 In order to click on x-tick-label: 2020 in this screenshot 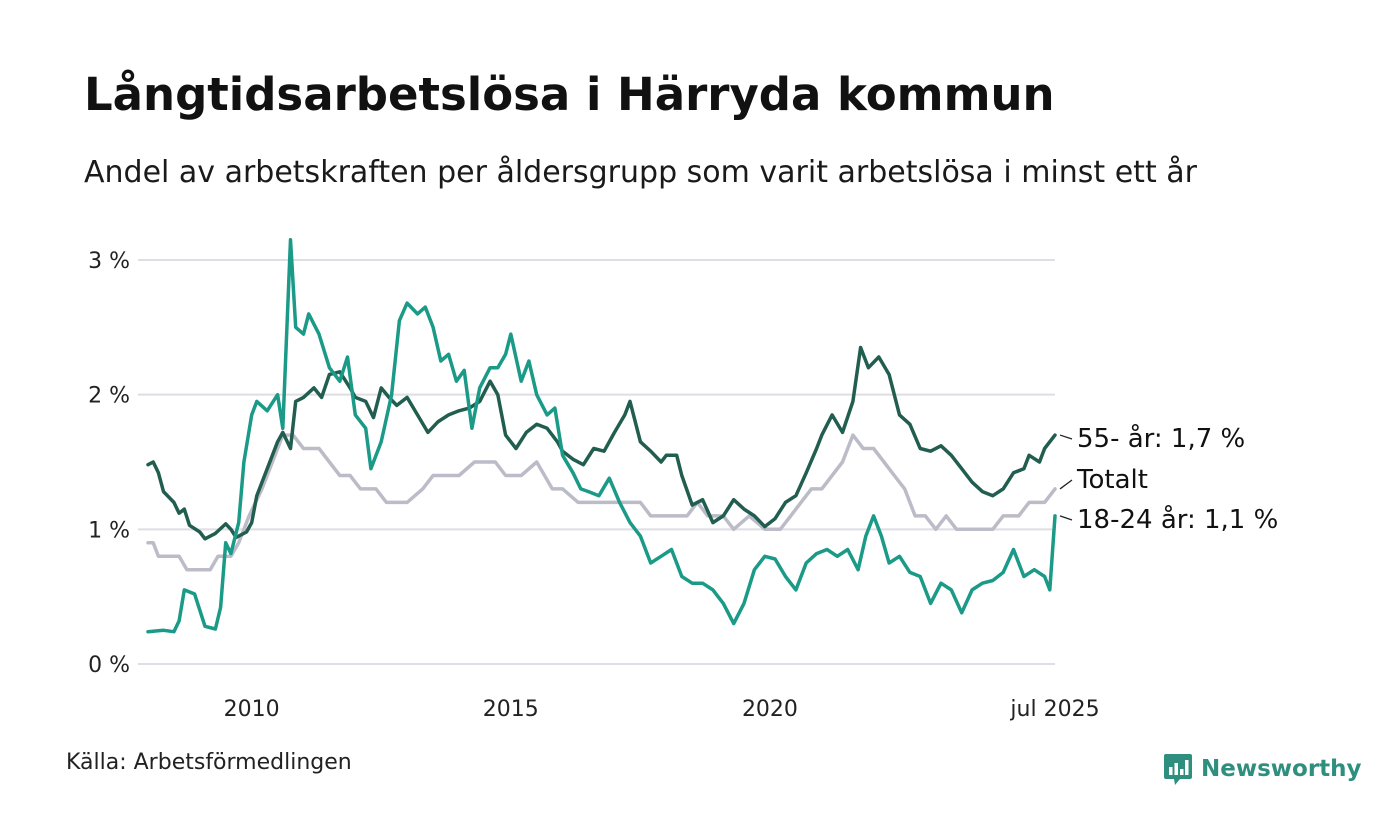, I will do `click(770, 709)`.